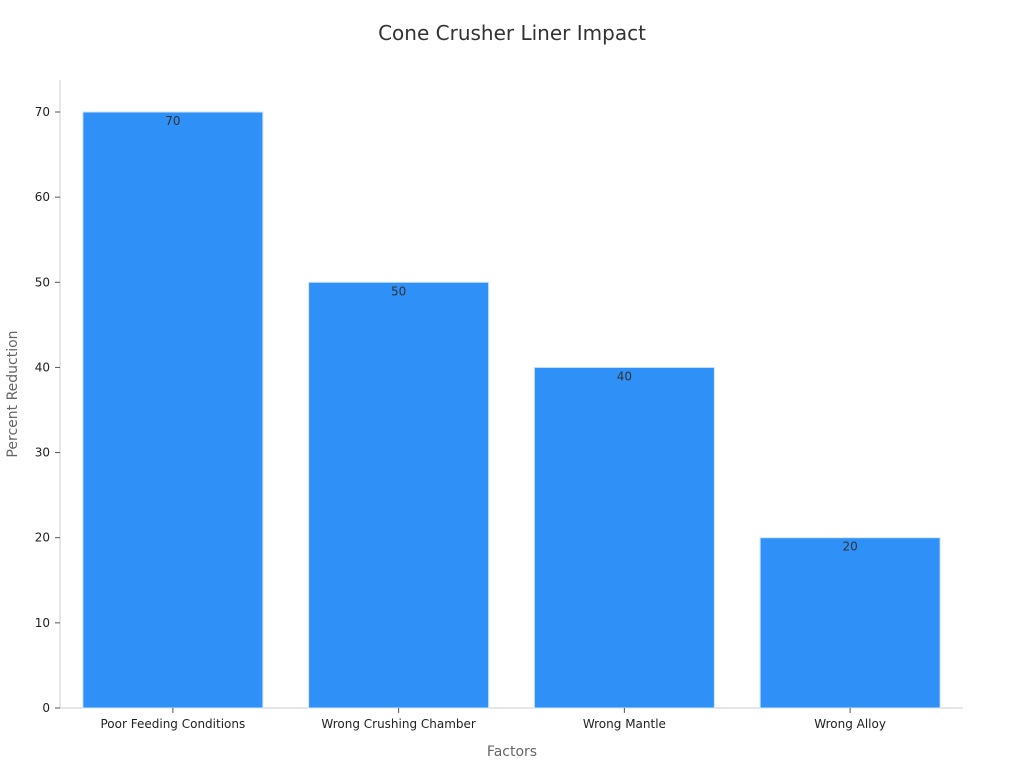 The width and height of the screenshot is (1024, 768). Describe the element at coordinates (849, 547) in the screenshot. I see `bar-value-label: 20` at that location.